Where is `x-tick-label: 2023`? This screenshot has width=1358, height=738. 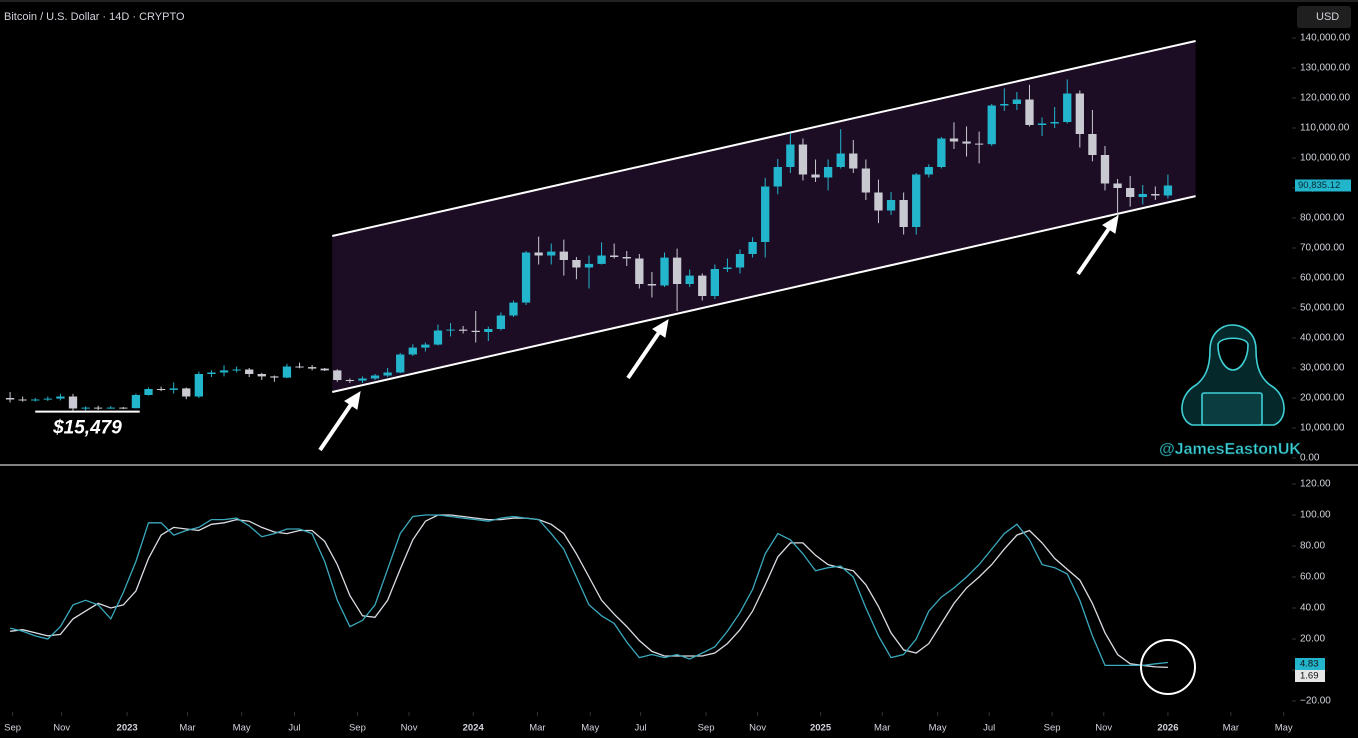 x-tick-label: 2023 is located at coordinates (127, 728).